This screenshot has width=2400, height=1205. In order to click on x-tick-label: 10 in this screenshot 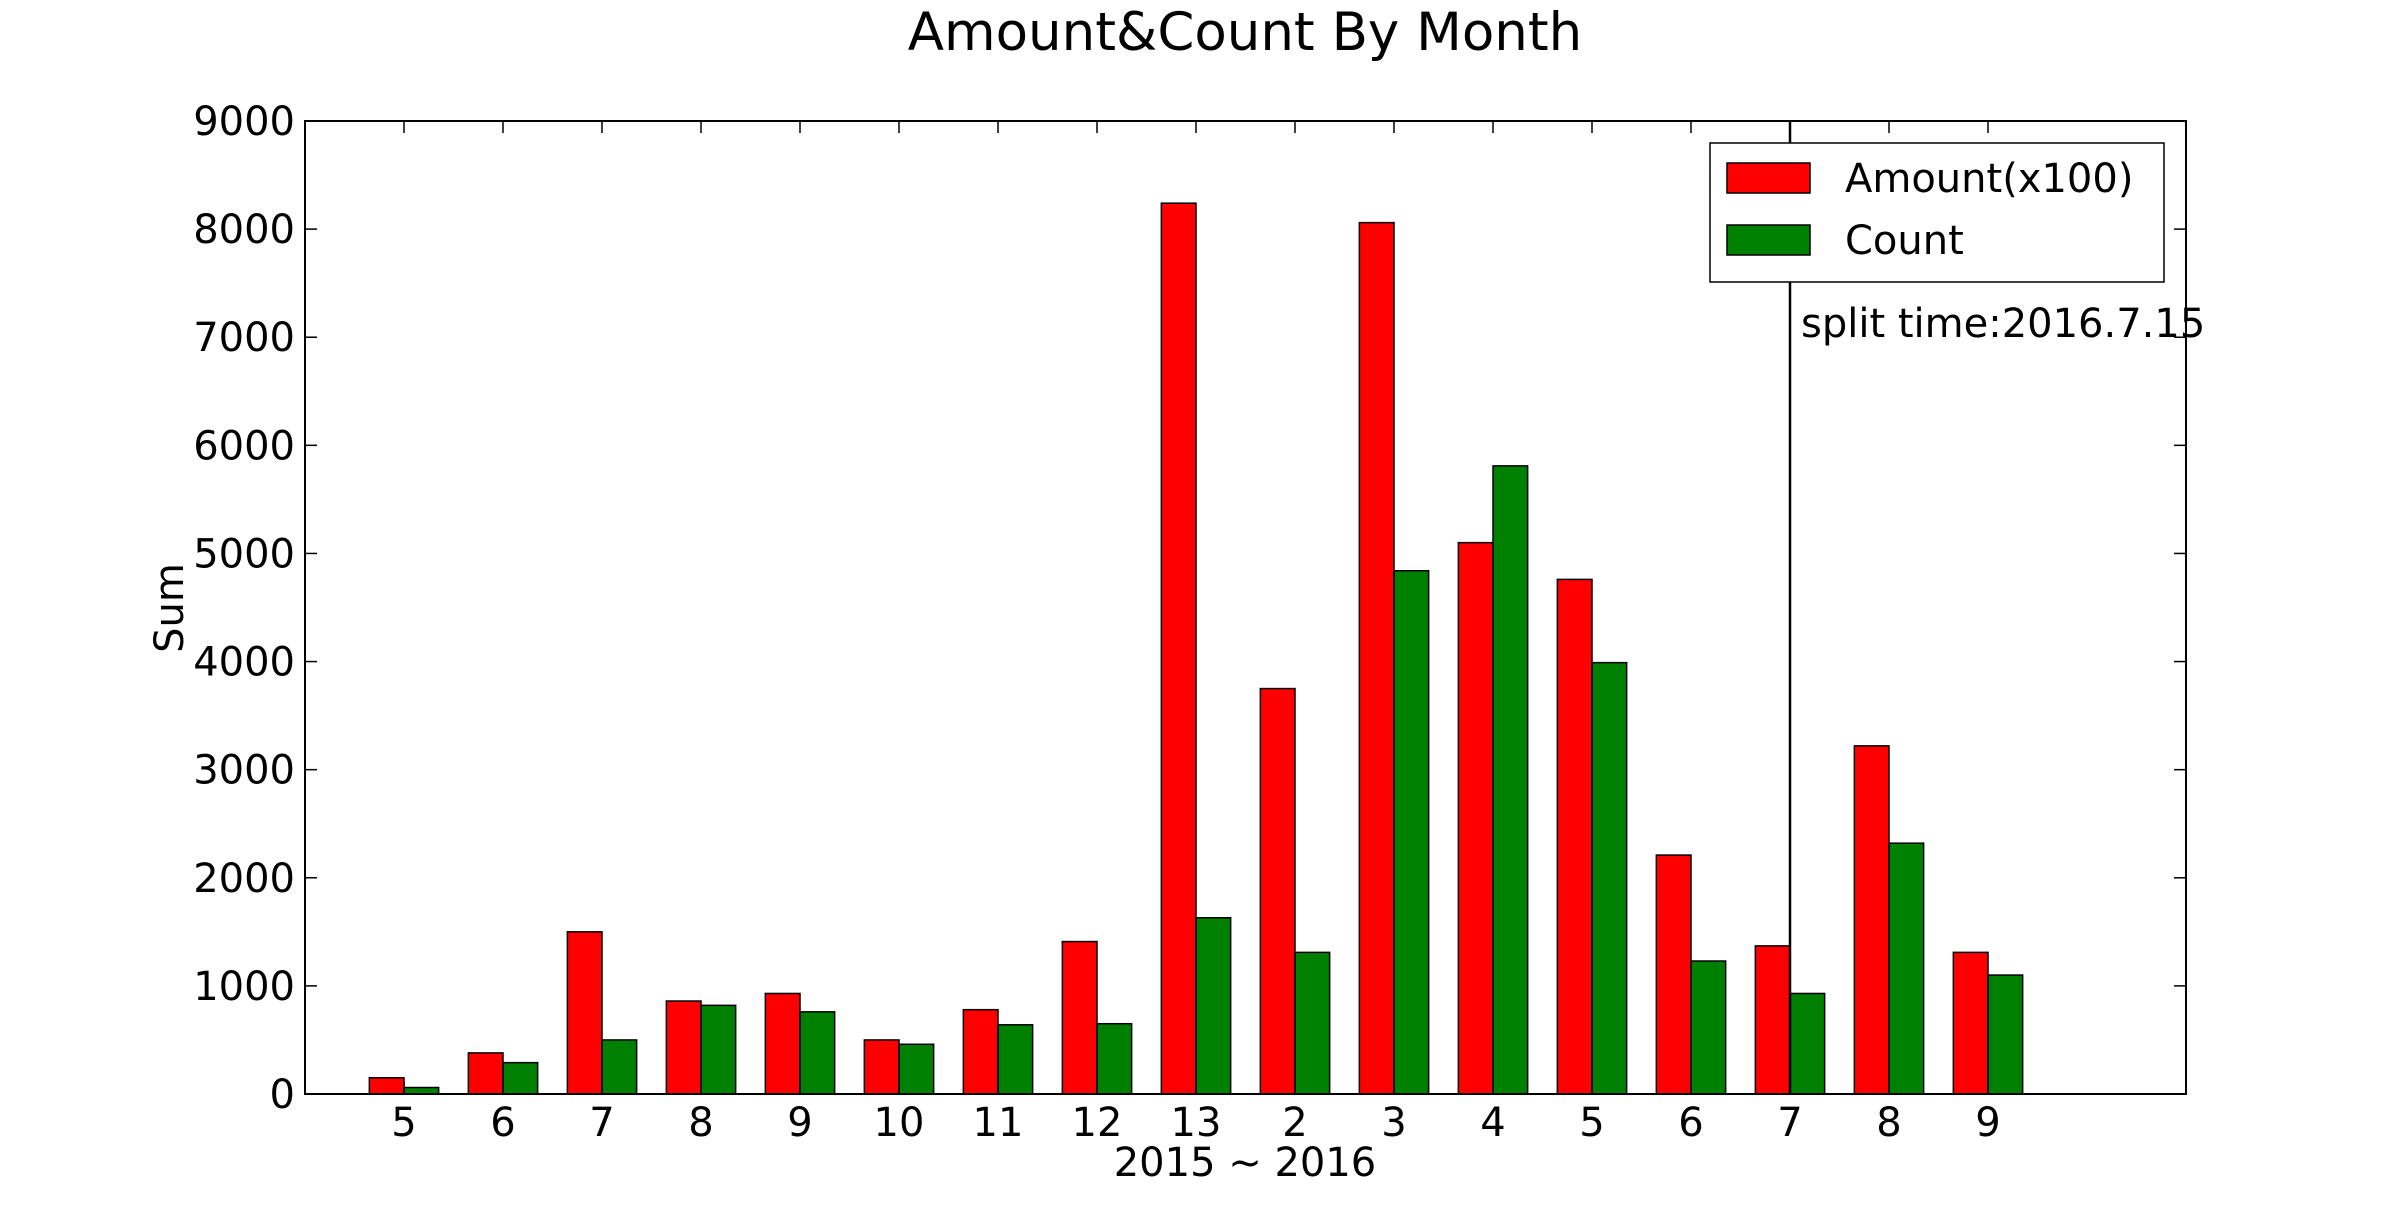, I will do `click(899, 1123)`.